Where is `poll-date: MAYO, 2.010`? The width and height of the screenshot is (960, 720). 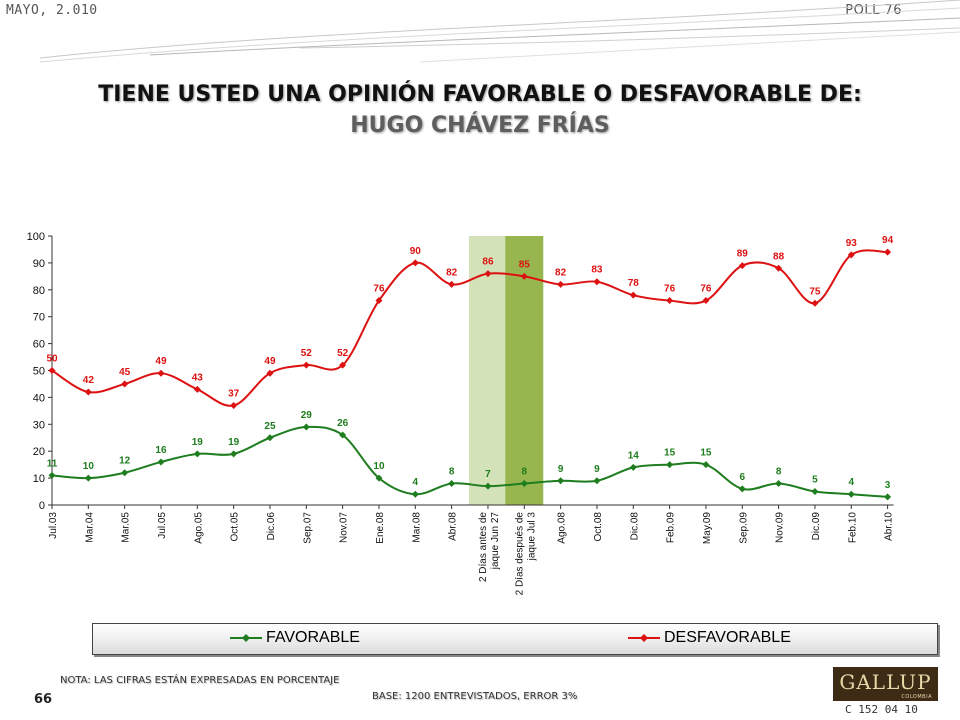 poll-date: MAYO, 2.010 is located at coordinates (52, 10).